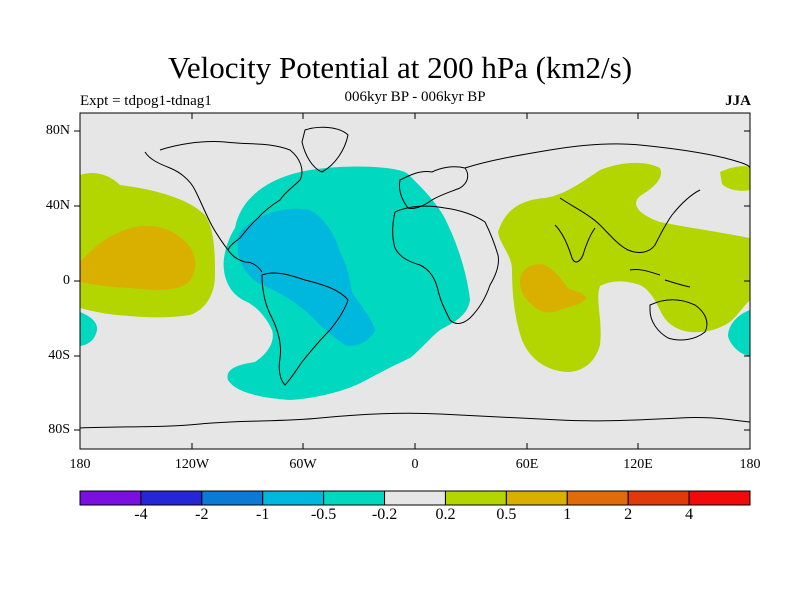 This screenshot has height=600, width=800. What do you see at coordinates (306, 277) in the screenshot?
I see `contour-negative-inner` at bounding box center [306, 277].